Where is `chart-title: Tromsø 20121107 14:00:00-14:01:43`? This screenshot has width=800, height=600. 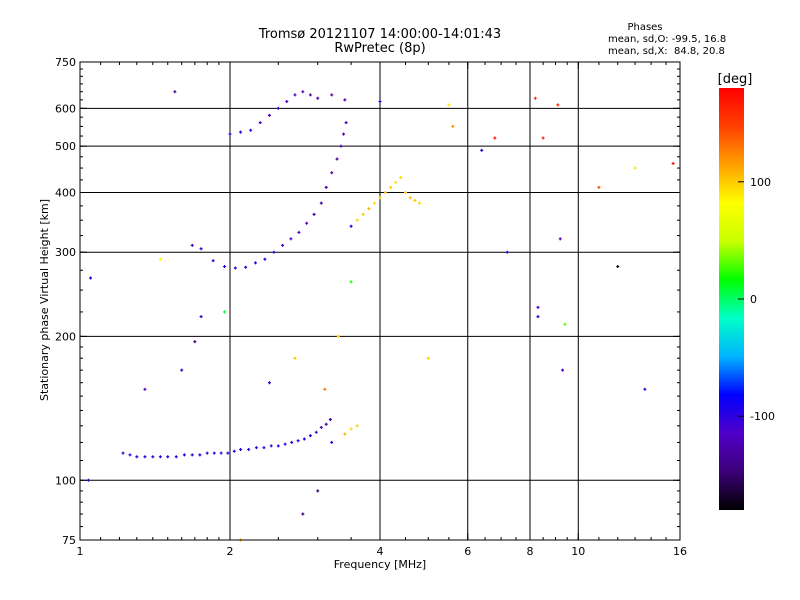 chart-title: Tromsø 20121107 14:00:00-14:01:43 is located at coordinates (379, 34).